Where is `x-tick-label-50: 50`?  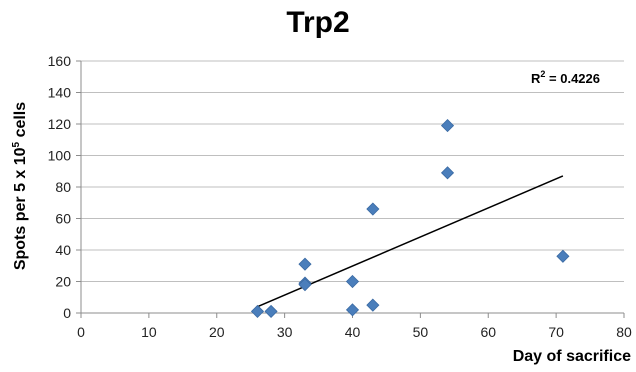
x-tick-label-50: 50 is located at coordinates (421, 332).